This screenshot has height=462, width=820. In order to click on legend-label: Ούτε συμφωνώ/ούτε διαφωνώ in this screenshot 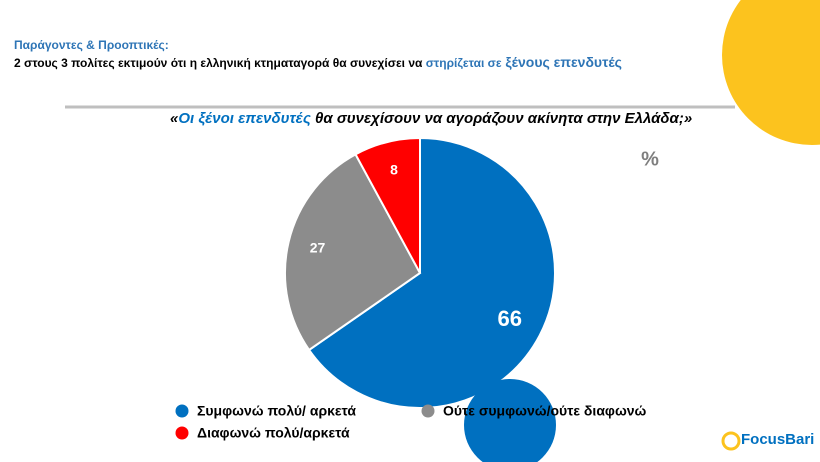, I will do `click(545, 411)`.